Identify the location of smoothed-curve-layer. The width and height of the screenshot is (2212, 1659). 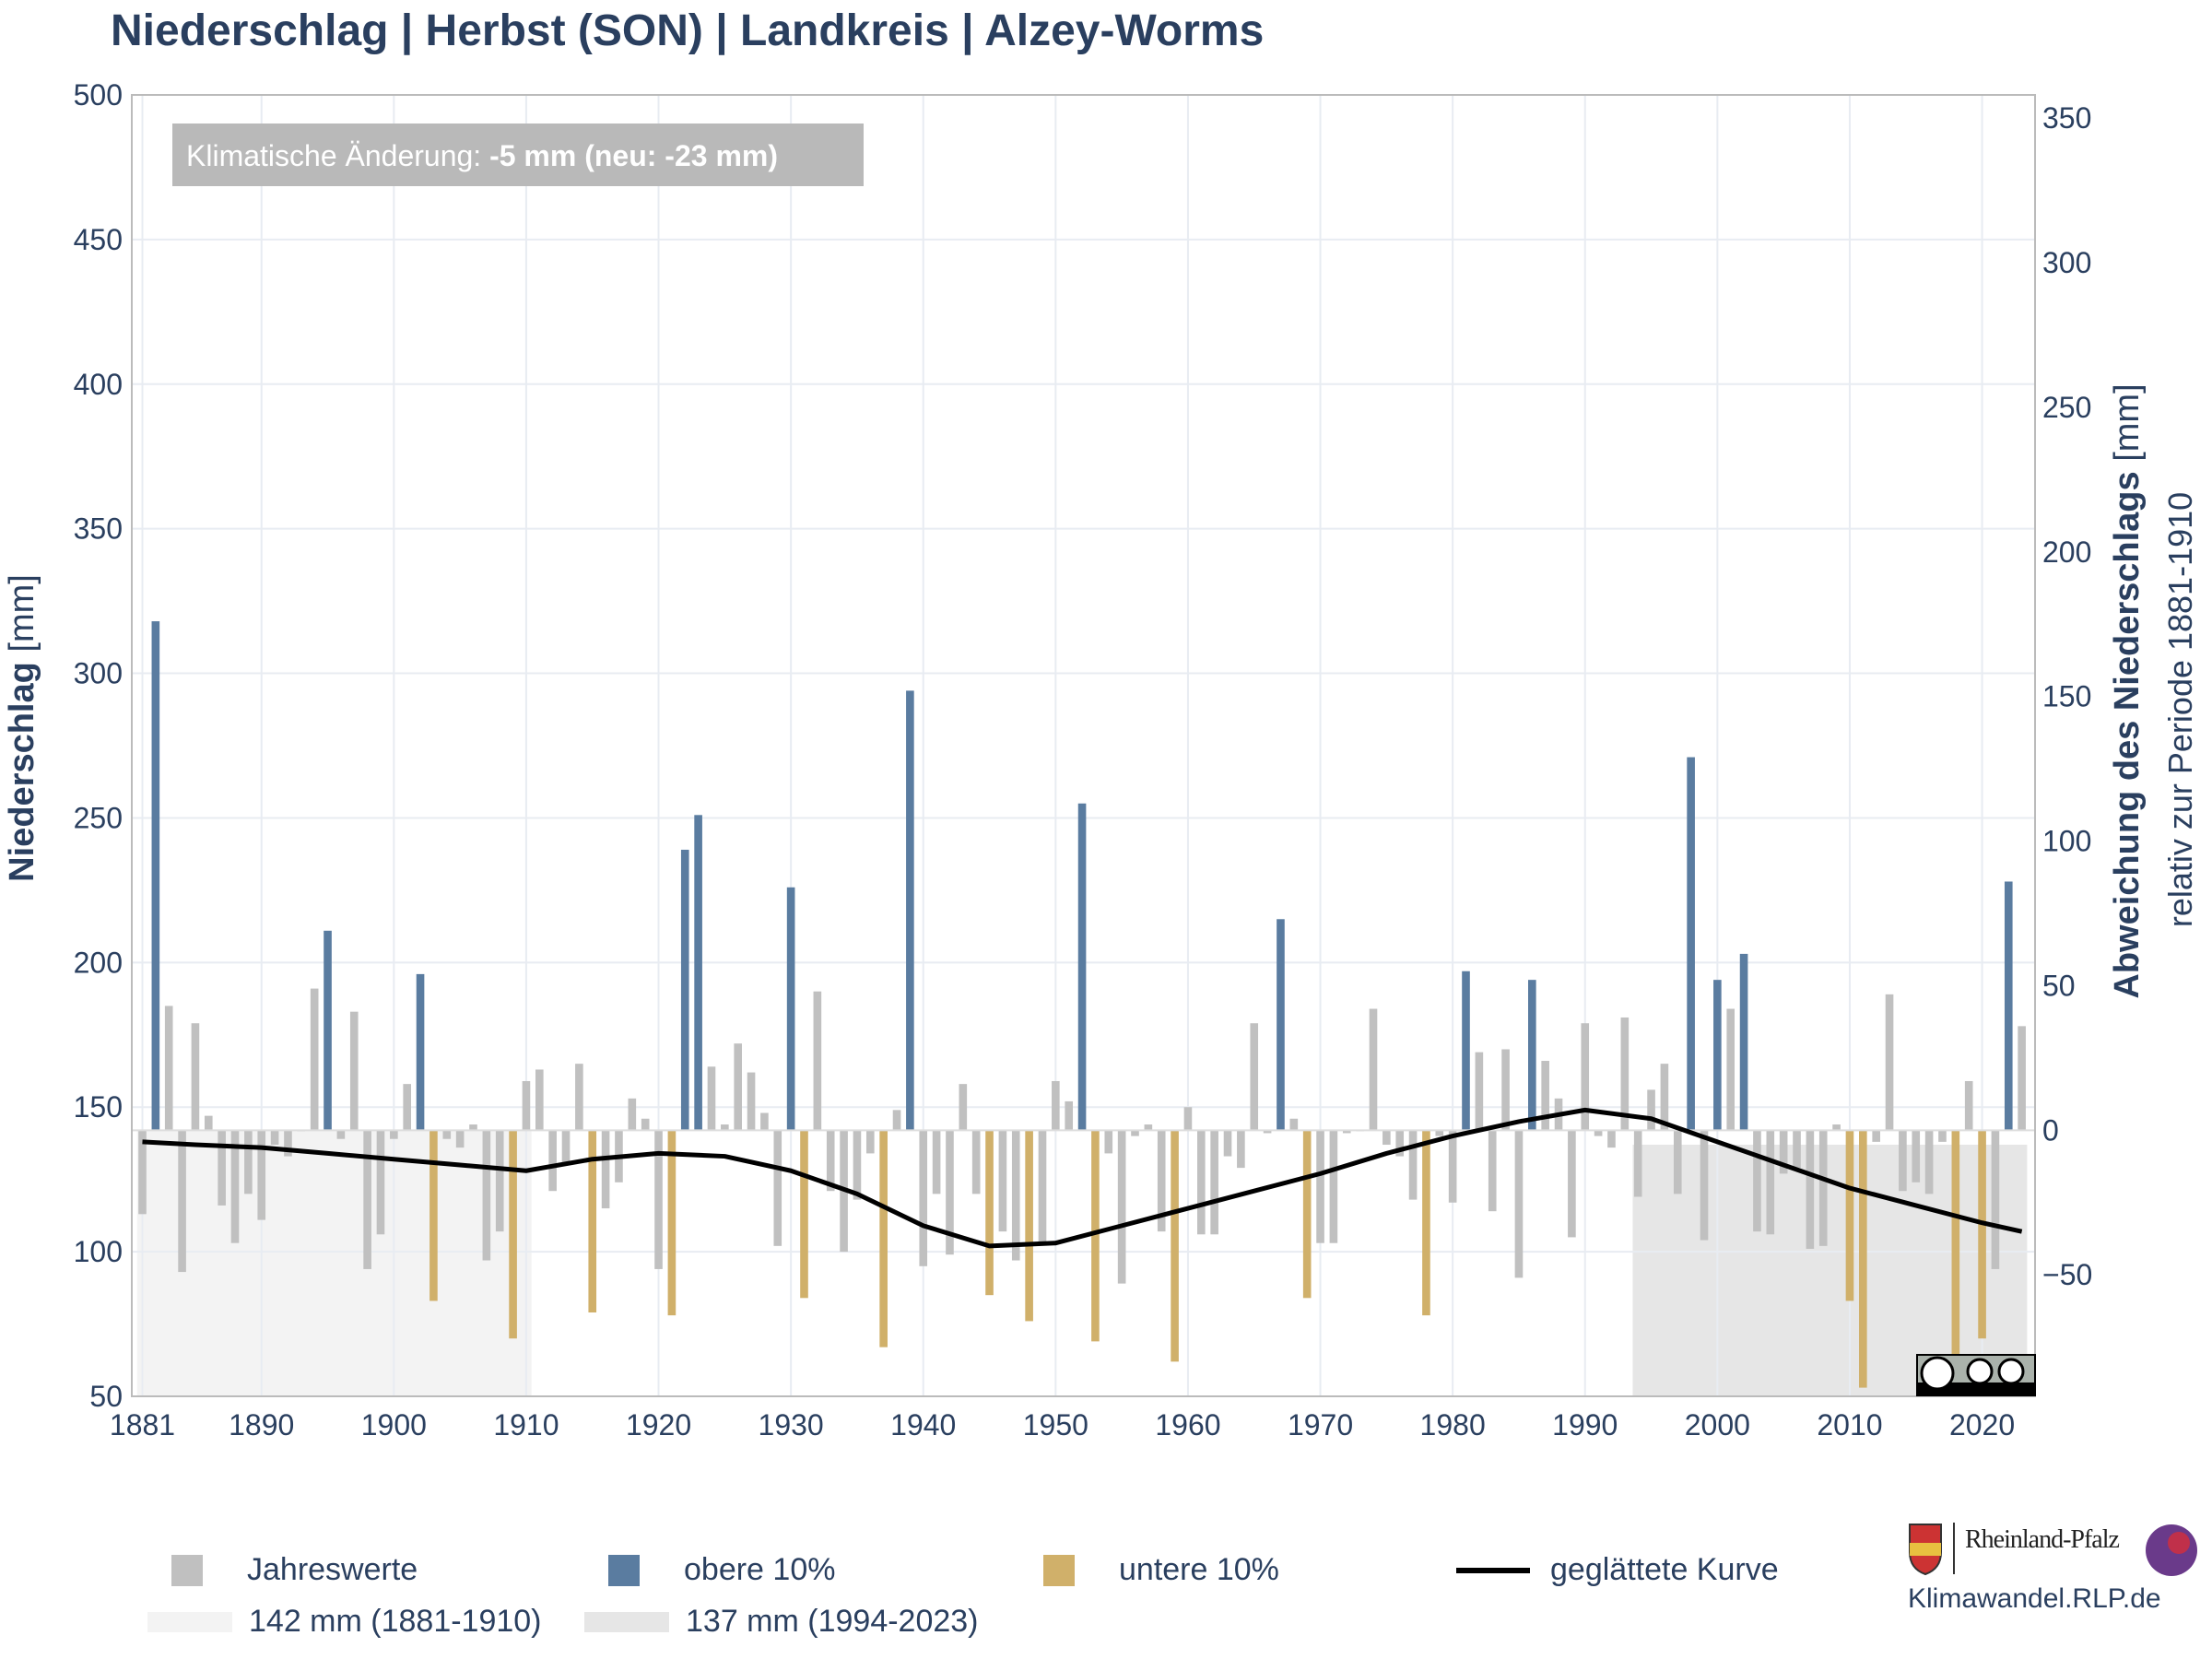
(1082, 1178).